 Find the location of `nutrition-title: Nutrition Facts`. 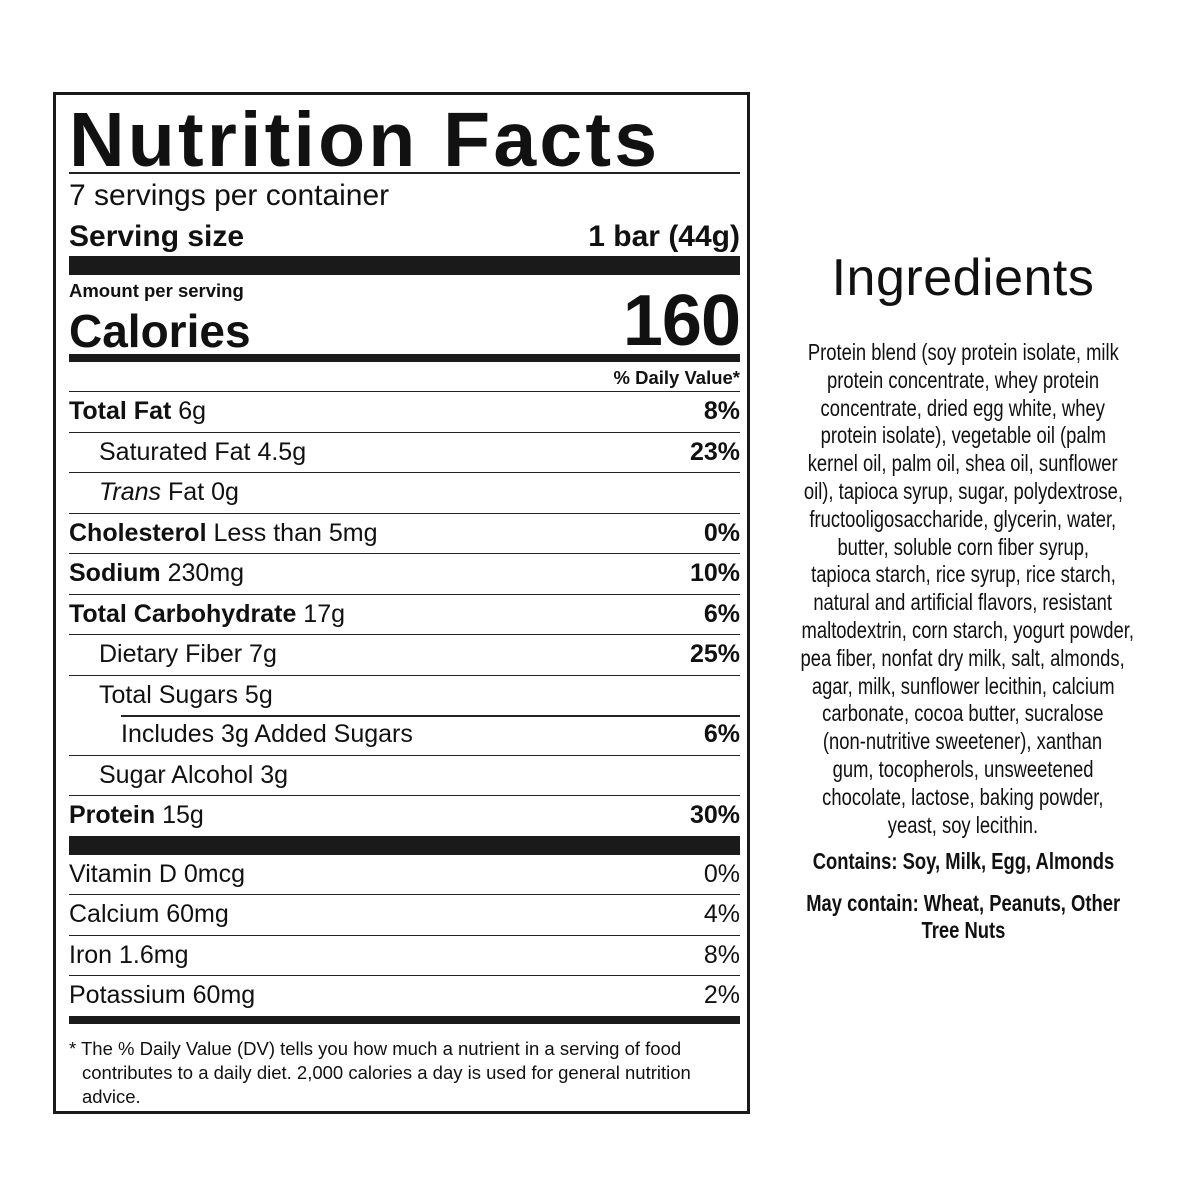

nutrition-title: Nutrition Facts is located at coordinates (365, 140).